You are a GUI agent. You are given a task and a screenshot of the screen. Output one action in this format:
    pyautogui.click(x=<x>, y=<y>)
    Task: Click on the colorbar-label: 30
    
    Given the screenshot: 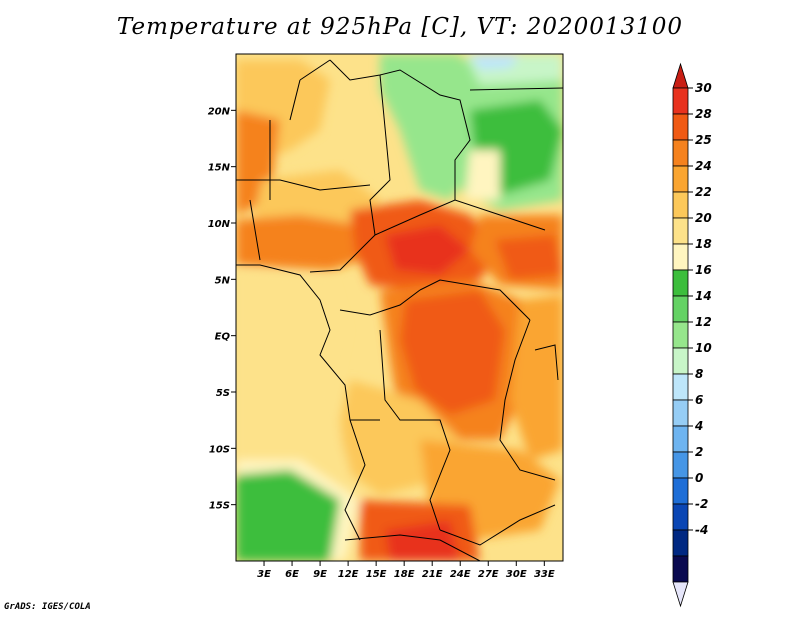 What is the action you would take?
    pyautogui.click(x=703, y=88)
    